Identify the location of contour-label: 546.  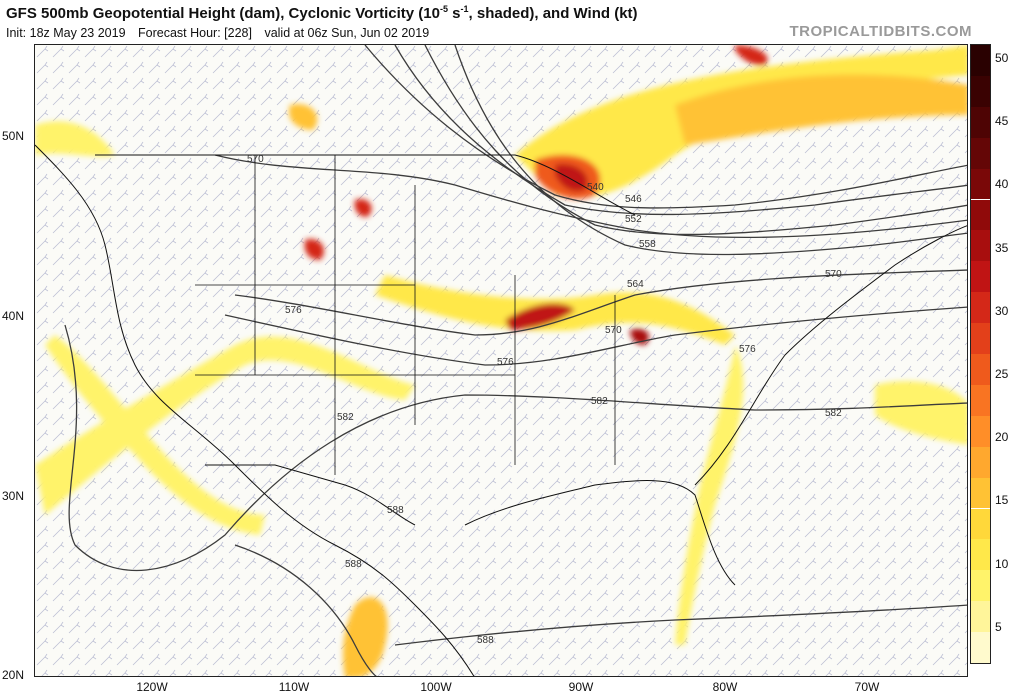
(633, 199).